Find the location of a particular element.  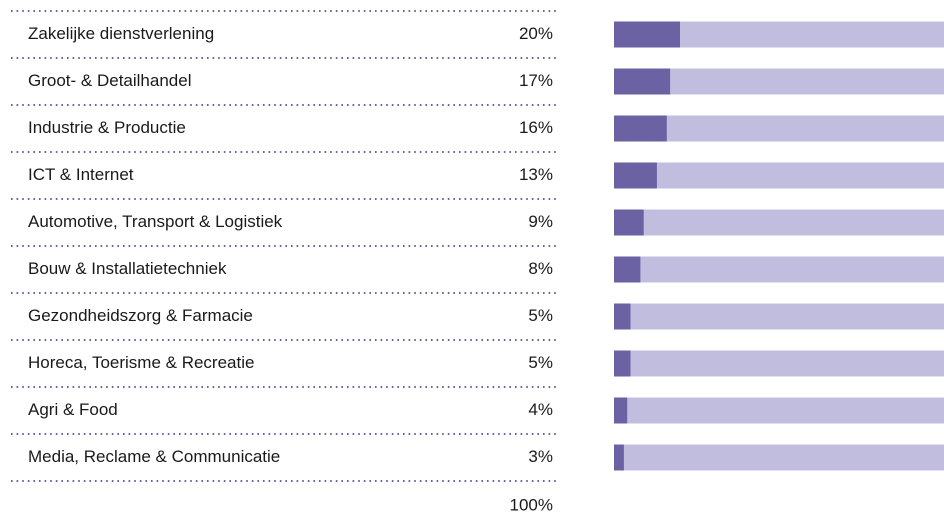

category-label: Groot- & Detailhandel is located at coordinates (109, 80).